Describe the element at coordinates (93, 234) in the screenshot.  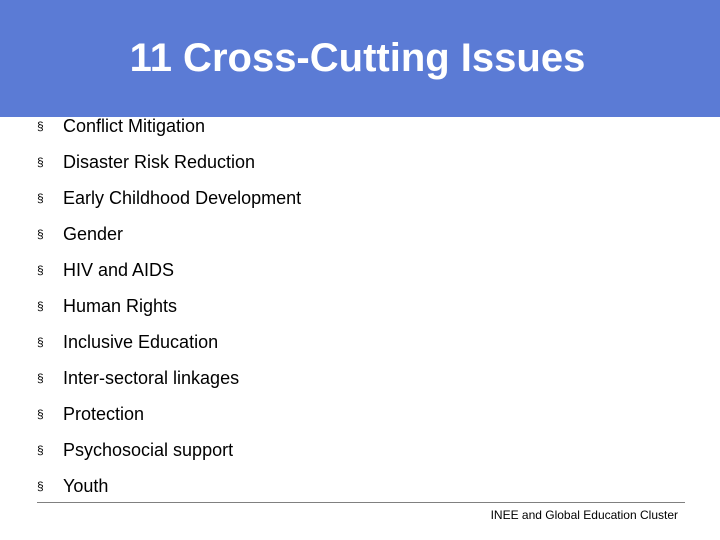
I see `bullet-text: Gender` at that location.